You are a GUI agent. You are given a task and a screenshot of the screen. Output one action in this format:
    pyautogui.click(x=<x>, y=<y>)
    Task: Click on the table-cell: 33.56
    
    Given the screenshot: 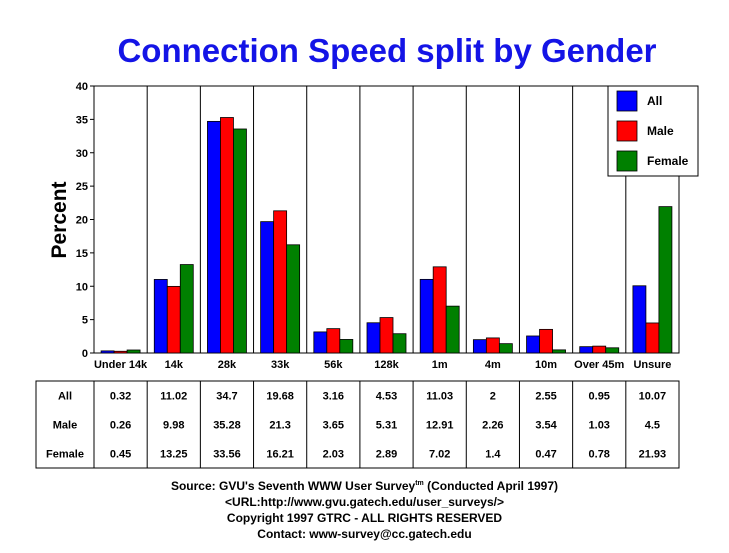 What is the action you would take?
    pyautogui.click(x=227, y=455)
    